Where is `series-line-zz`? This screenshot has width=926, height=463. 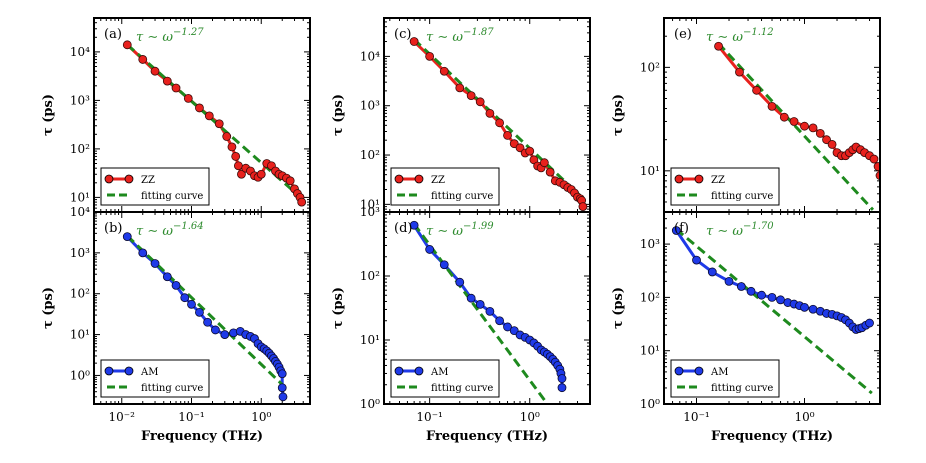 series-line-zz is located at coordinates (798, 110).